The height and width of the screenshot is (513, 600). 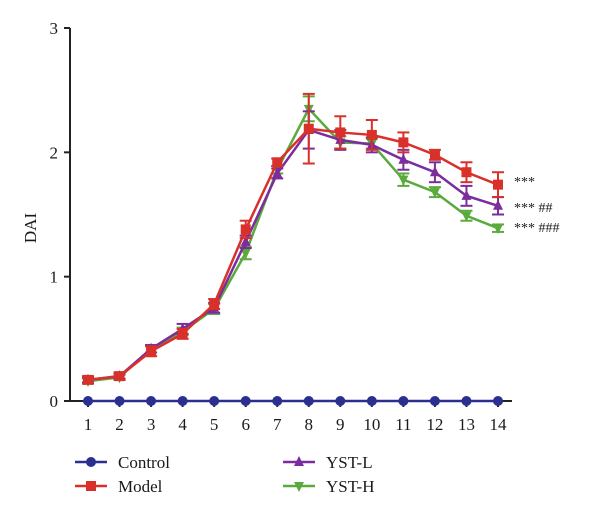 I want to click on x-tick-label: 4, so click(x=182, y=424).